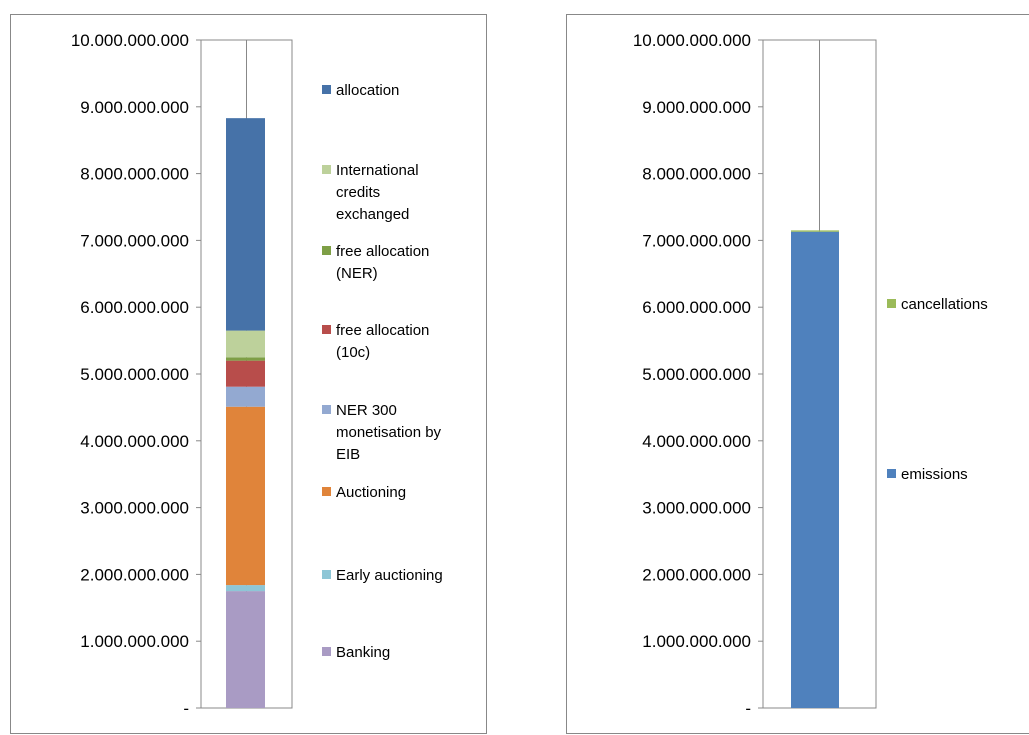 This screenshot has height=735, width=1029. I want to click on legend-label: NER 300, so click(366, 410).